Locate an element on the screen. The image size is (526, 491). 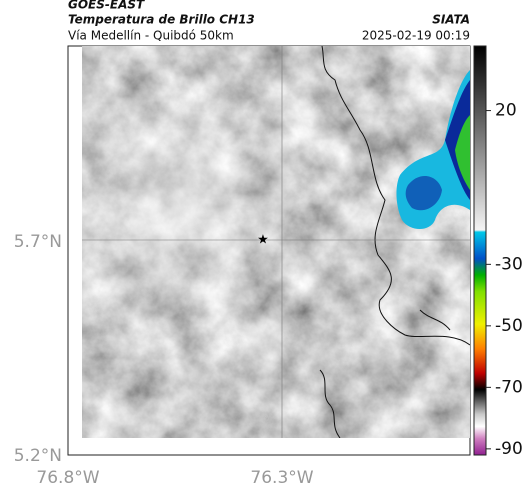
datetime: 2025-02-19 00:19 is located at coordinates (416, 36).